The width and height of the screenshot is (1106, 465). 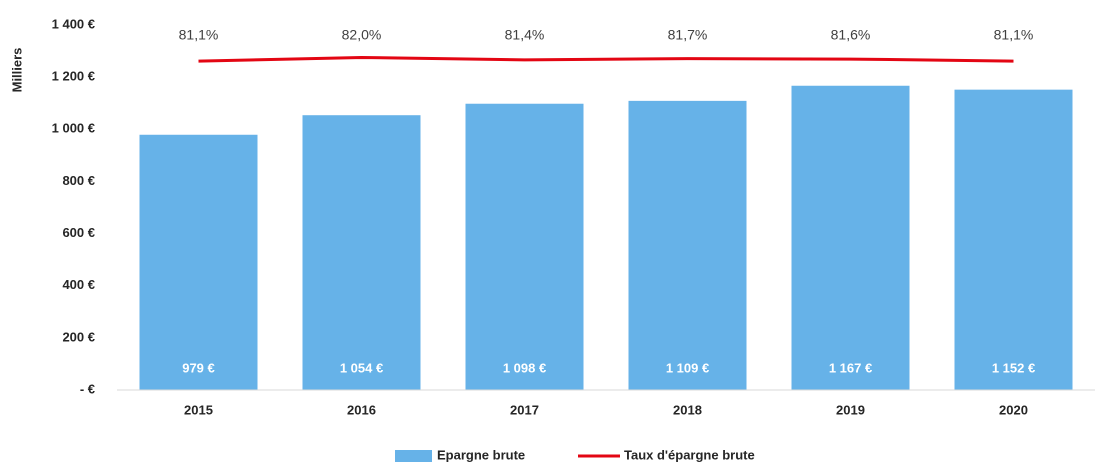 What do you see at coordinates (689, 454) in the screenshot?
I see `legend-label: Taux d'épargne brute` at bounding box center [689, 454].